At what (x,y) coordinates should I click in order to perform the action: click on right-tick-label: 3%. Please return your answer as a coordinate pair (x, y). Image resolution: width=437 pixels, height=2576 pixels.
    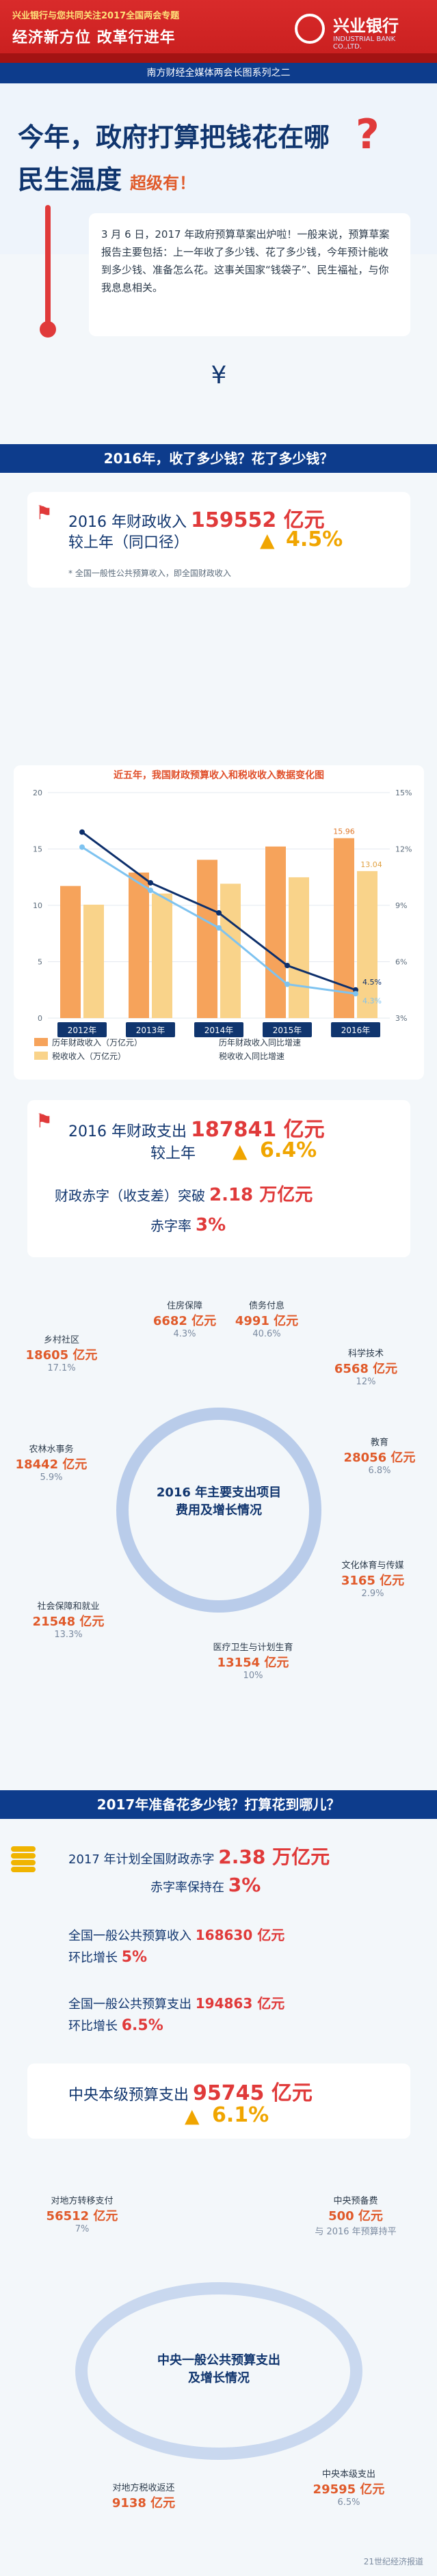
    Looking at the image, I should click on (401, 1018).